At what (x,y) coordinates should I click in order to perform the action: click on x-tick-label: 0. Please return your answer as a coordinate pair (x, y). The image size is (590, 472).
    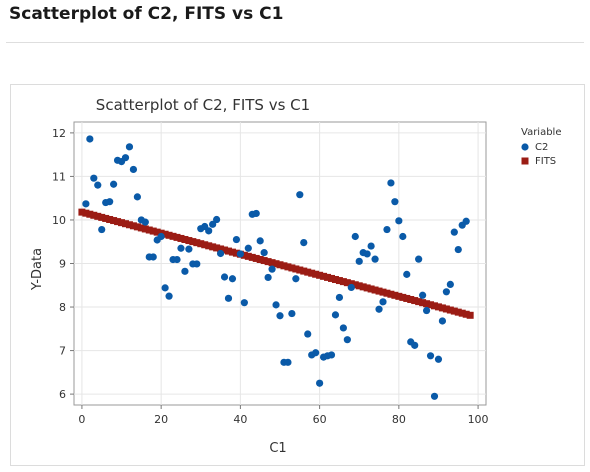
    Looking at the image, I should click on (81, 419).